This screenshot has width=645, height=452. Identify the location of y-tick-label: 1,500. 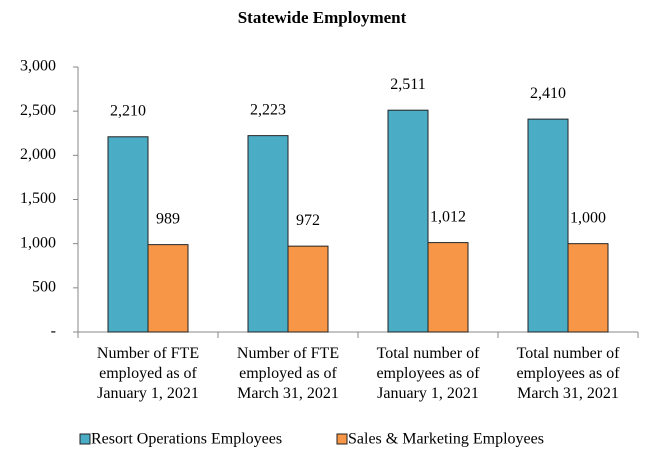
(38, 198).